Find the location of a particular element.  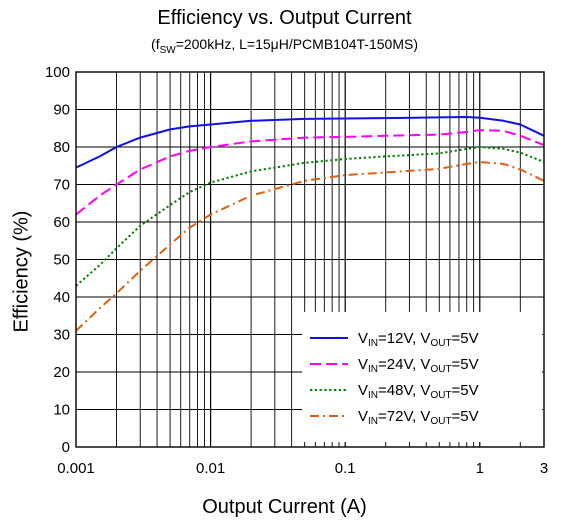

y-tick-label: 0 is located at coordinates (66, 447).